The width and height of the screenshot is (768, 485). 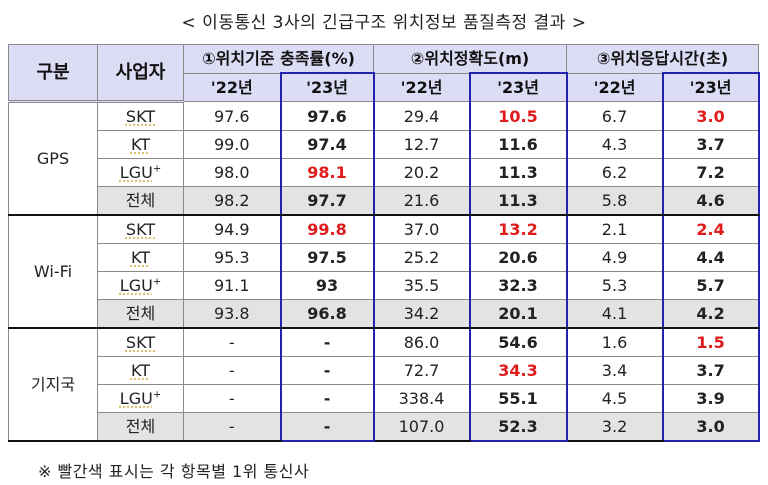 What do you see at coordinates (232, 285) in the screenshot?
I see `value-cell: 91.1` at bounding box center [232, 285].